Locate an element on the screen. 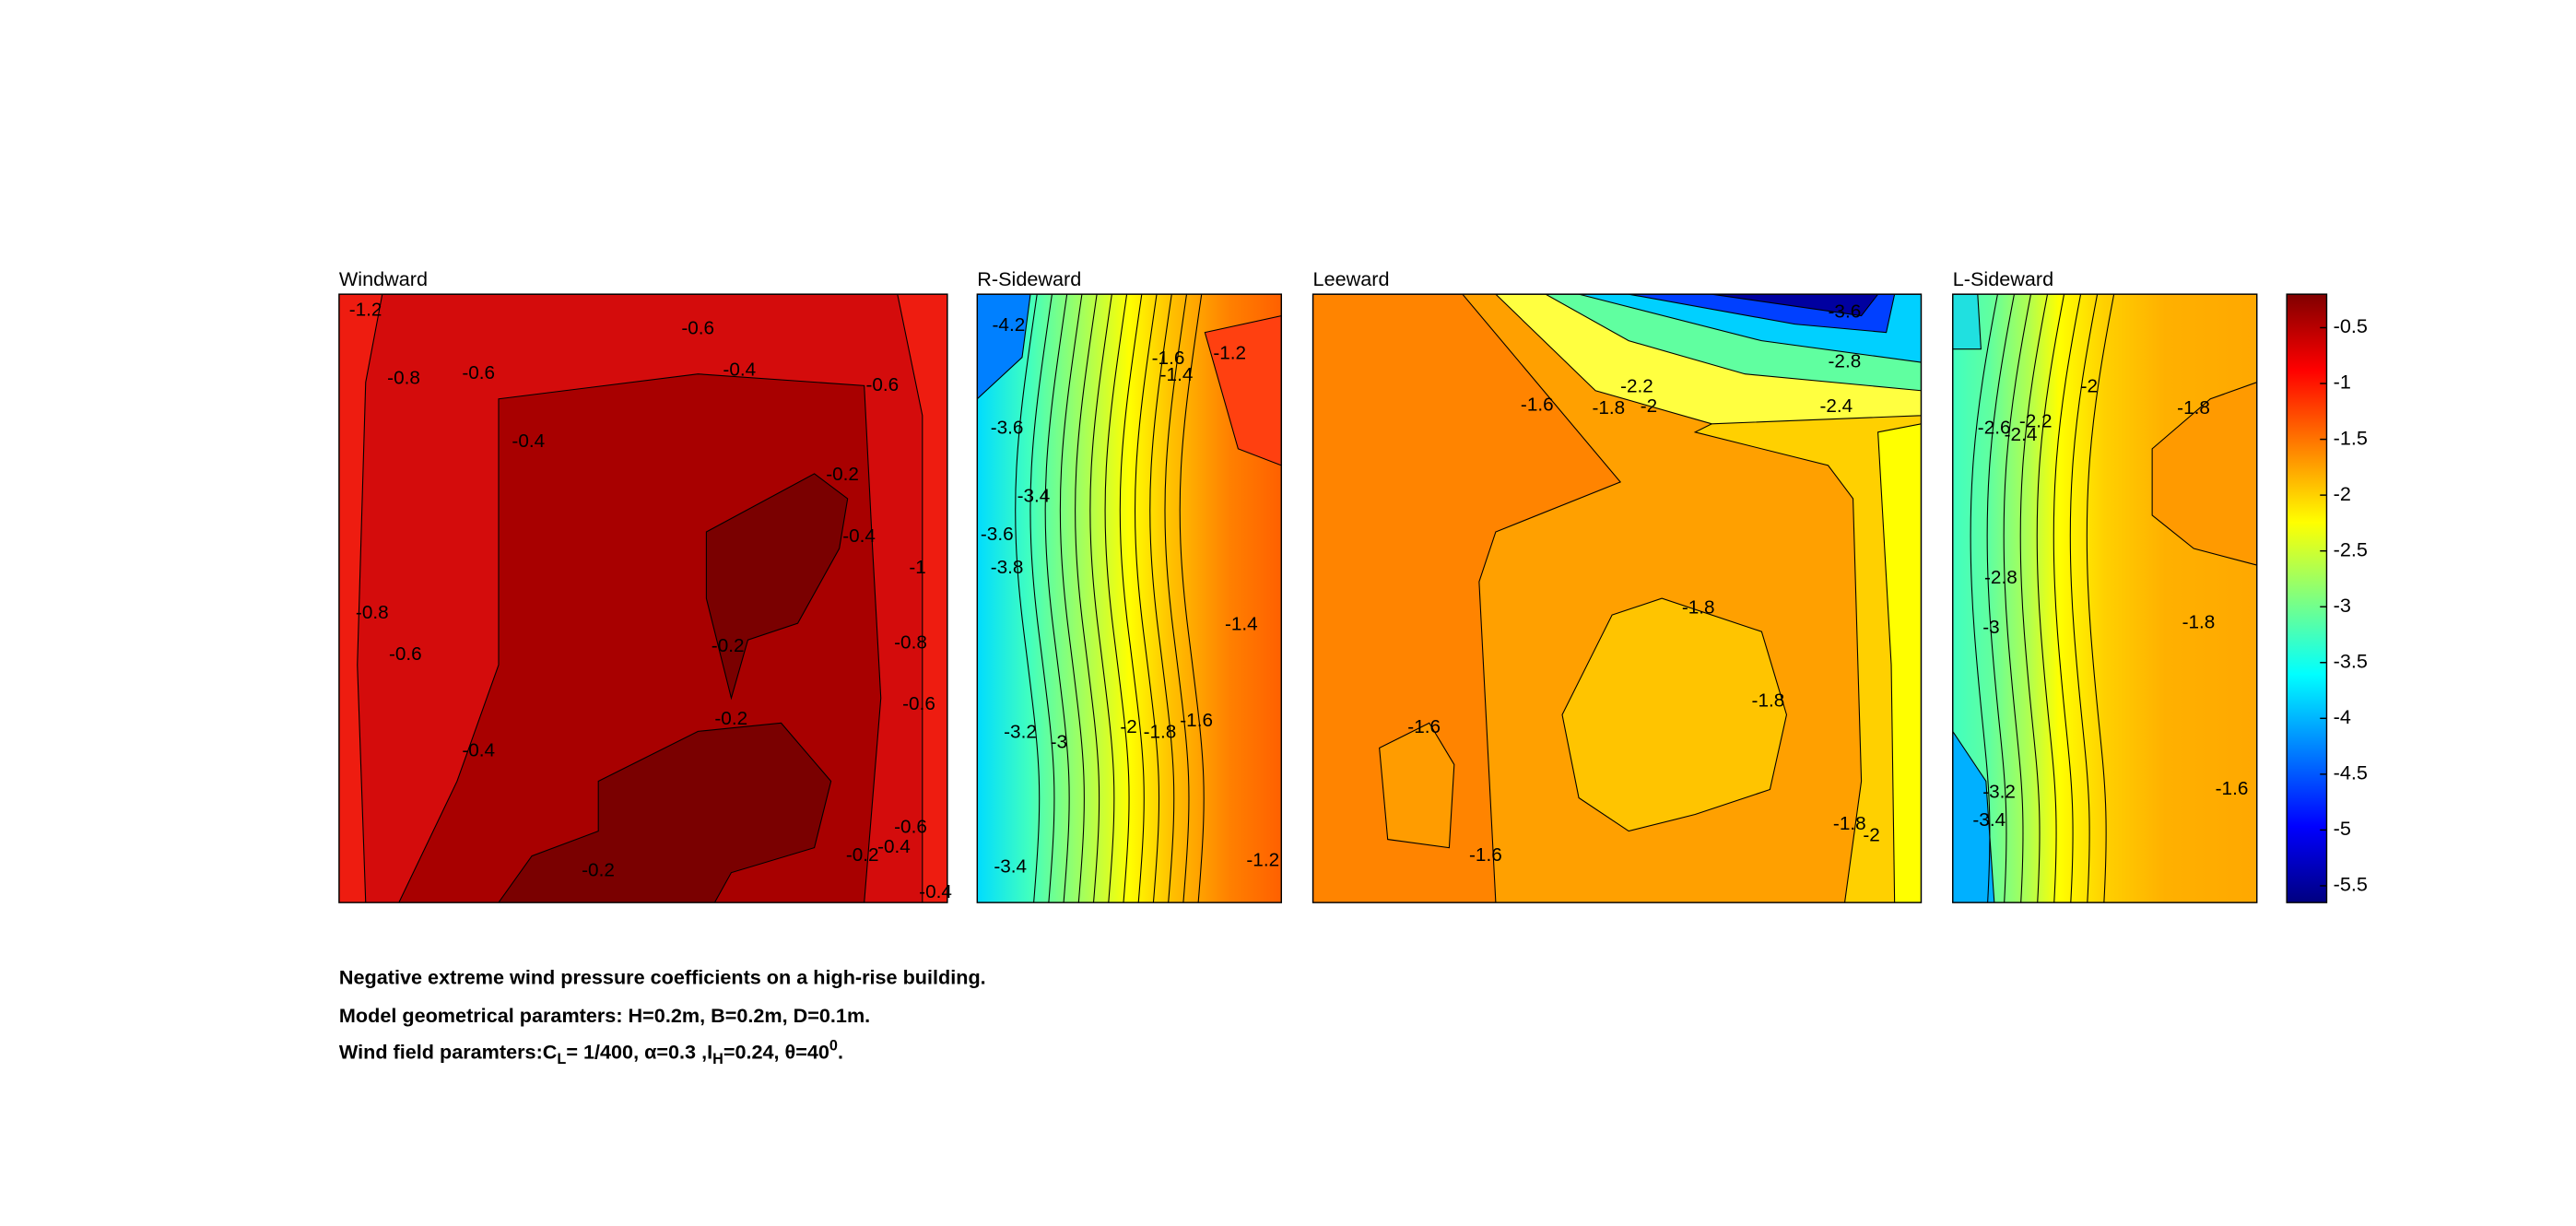  contour-label: -3.2 is located at coordinates (1021, 732).